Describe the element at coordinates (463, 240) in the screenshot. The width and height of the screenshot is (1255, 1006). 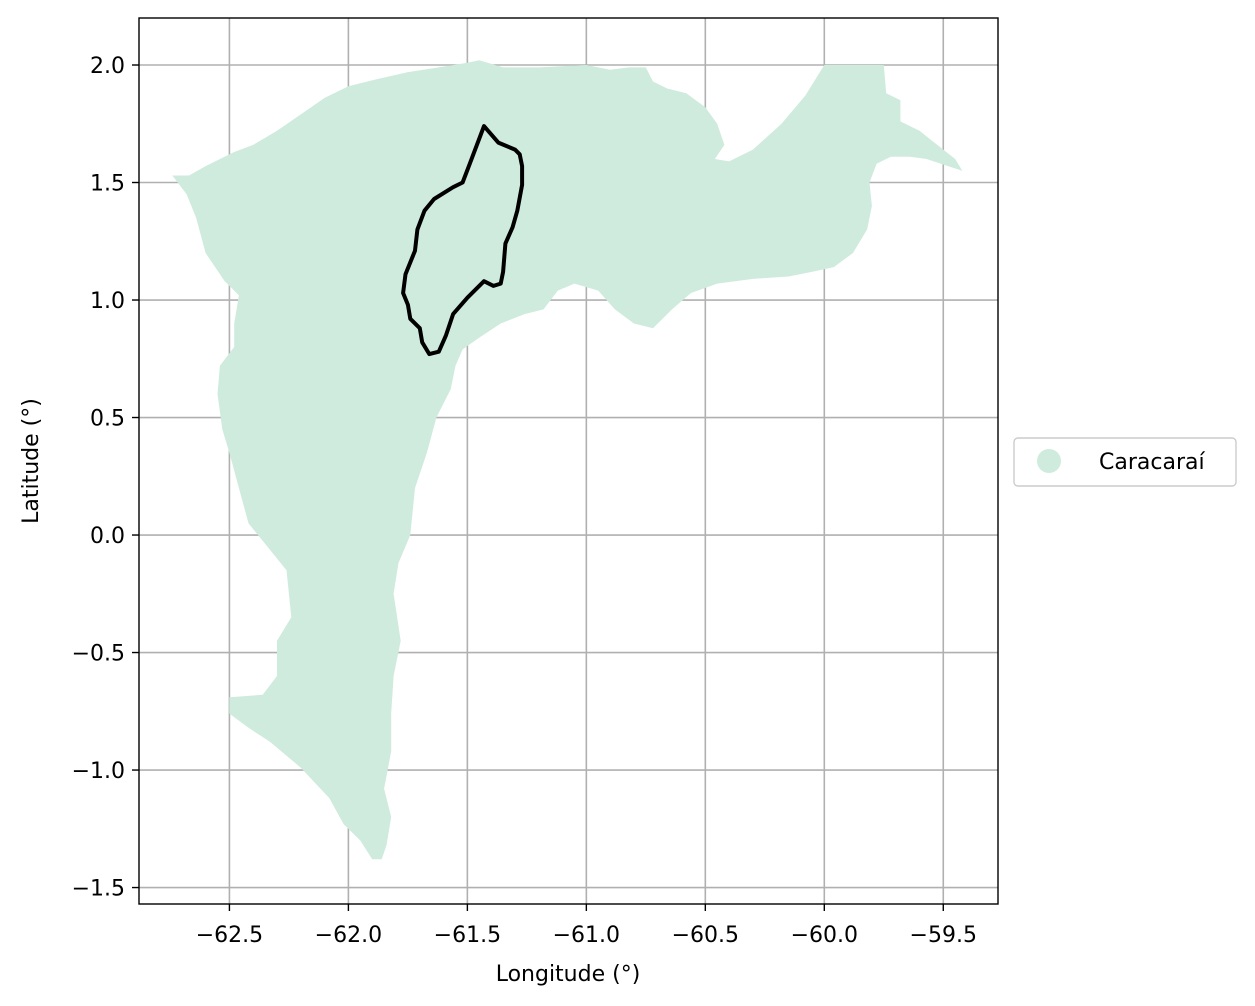
I see `highlighted-area-outline` at that location.